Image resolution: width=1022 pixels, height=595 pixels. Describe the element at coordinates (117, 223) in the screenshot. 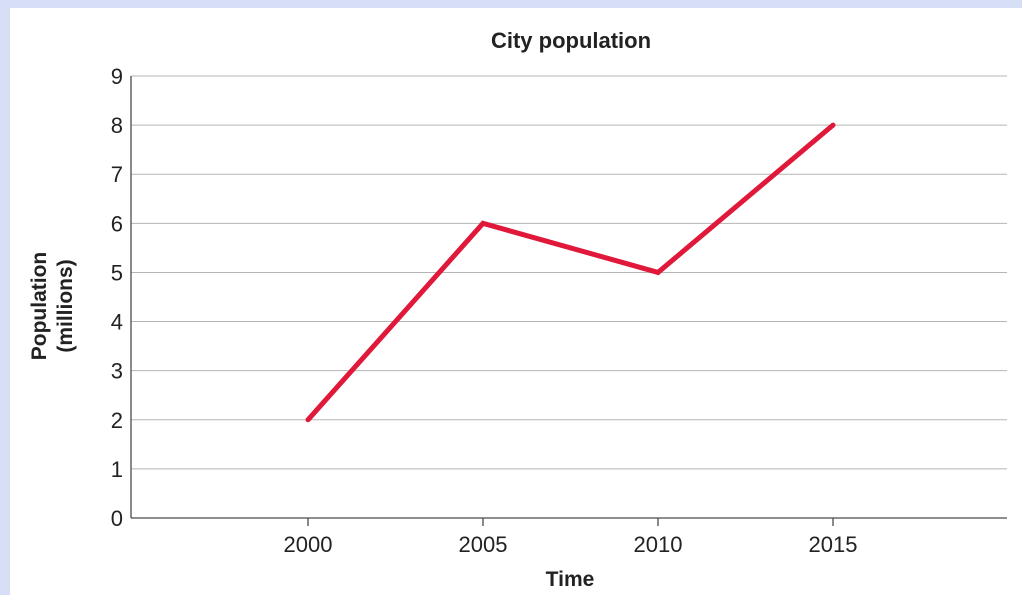

I see `y-tick-label: 6` at that location.